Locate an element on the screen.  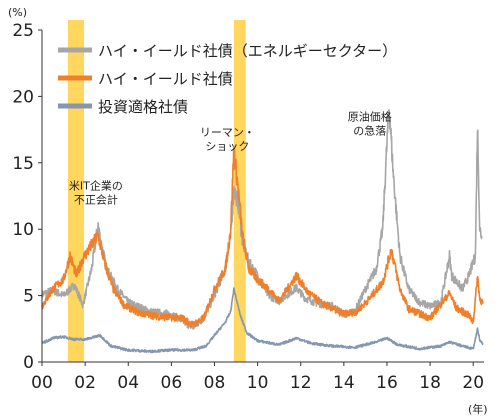
x-tick-label: 00 is located at coordinates (42, 383).